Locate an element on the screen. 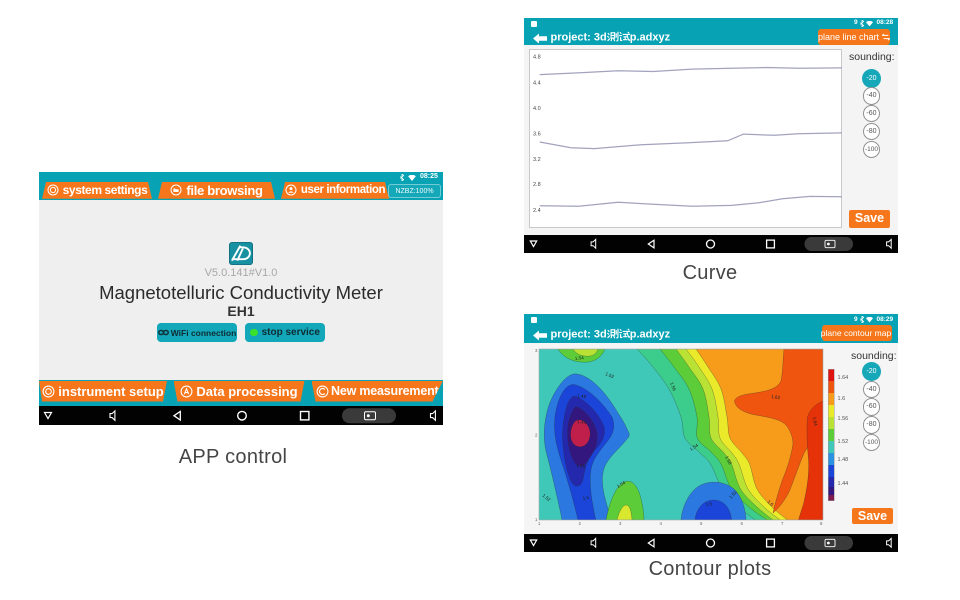 Image resolution: width=960 pixels, height=600 pixels. svg-text: 1.58 is located at coordinates (728, 460).